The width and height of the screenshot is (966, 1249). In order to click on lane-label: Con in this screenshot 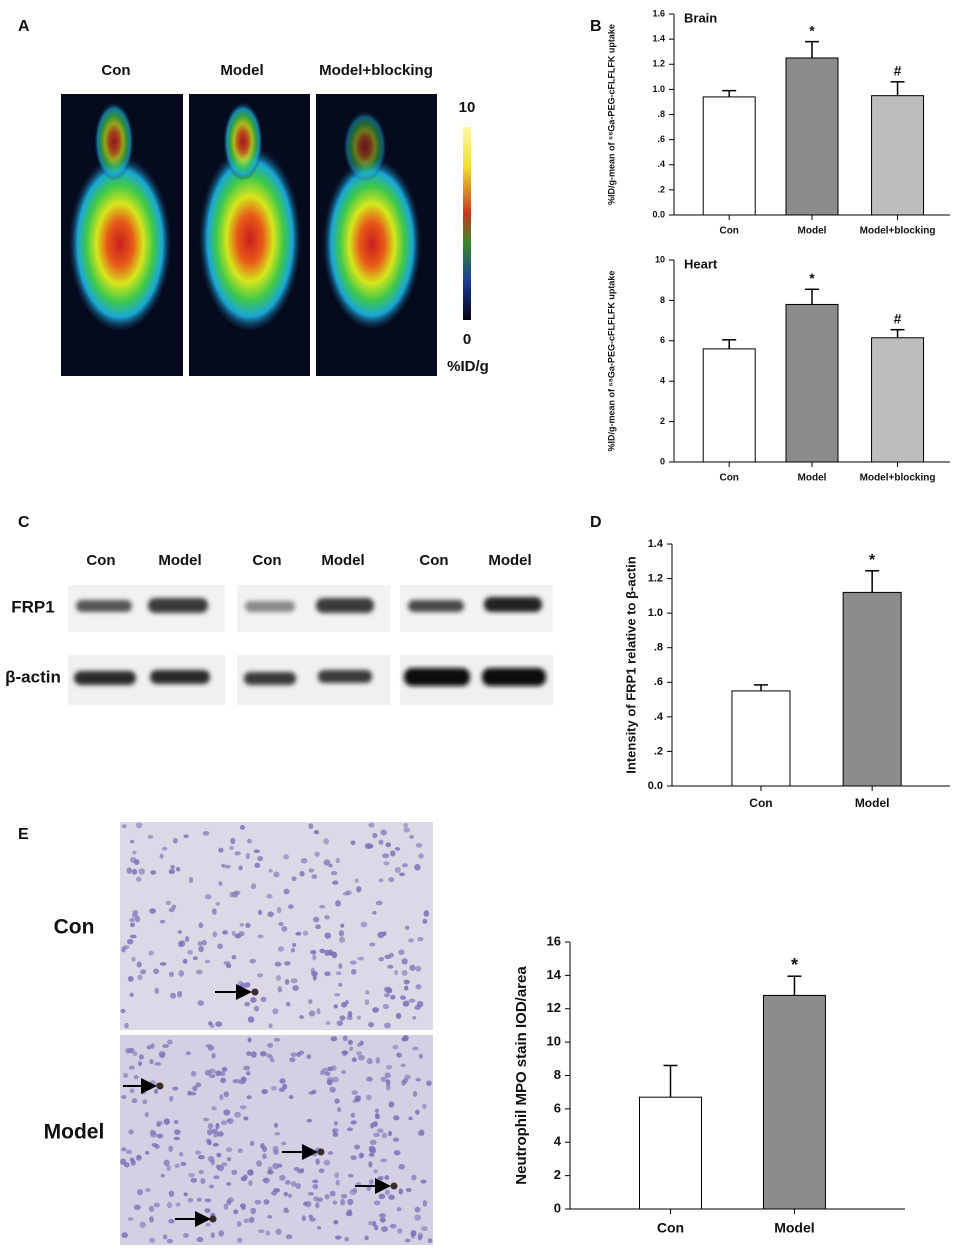, I will do `click(266, 560)`.